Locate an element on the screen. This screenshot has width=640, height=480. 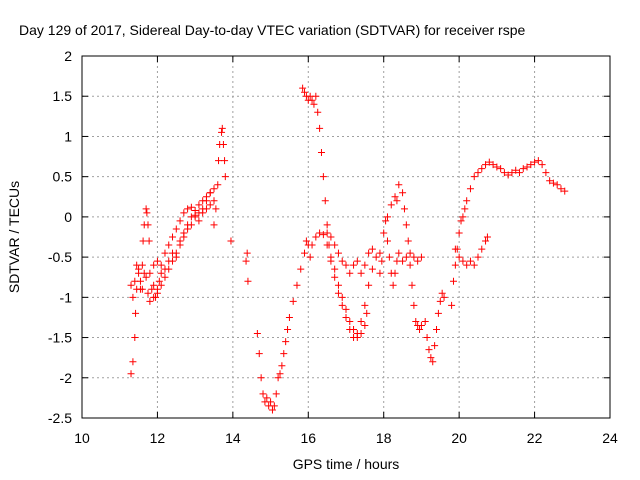
y-tick-label: 1.5 is located at coordinates (63, 96).